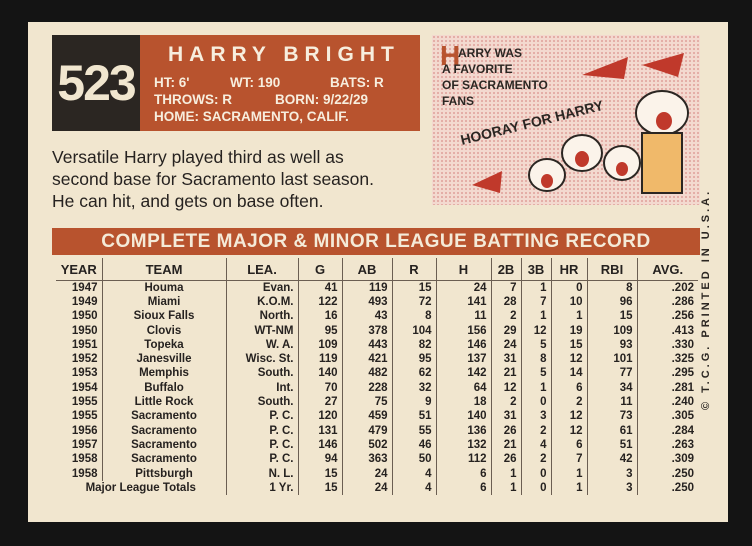  What do you see at coordinates (413, 445) in the screenshot?
I see `cell: 46` at bounding box center [413, 445].